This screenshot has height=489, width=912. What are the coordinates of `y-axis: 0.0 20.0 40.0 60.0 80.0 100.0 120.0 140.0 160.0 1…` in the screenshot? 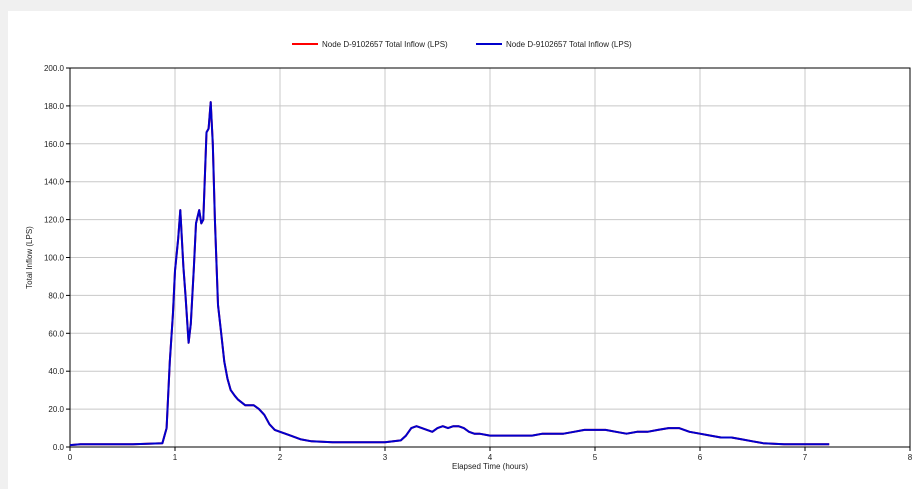 It's located at (57, 258).